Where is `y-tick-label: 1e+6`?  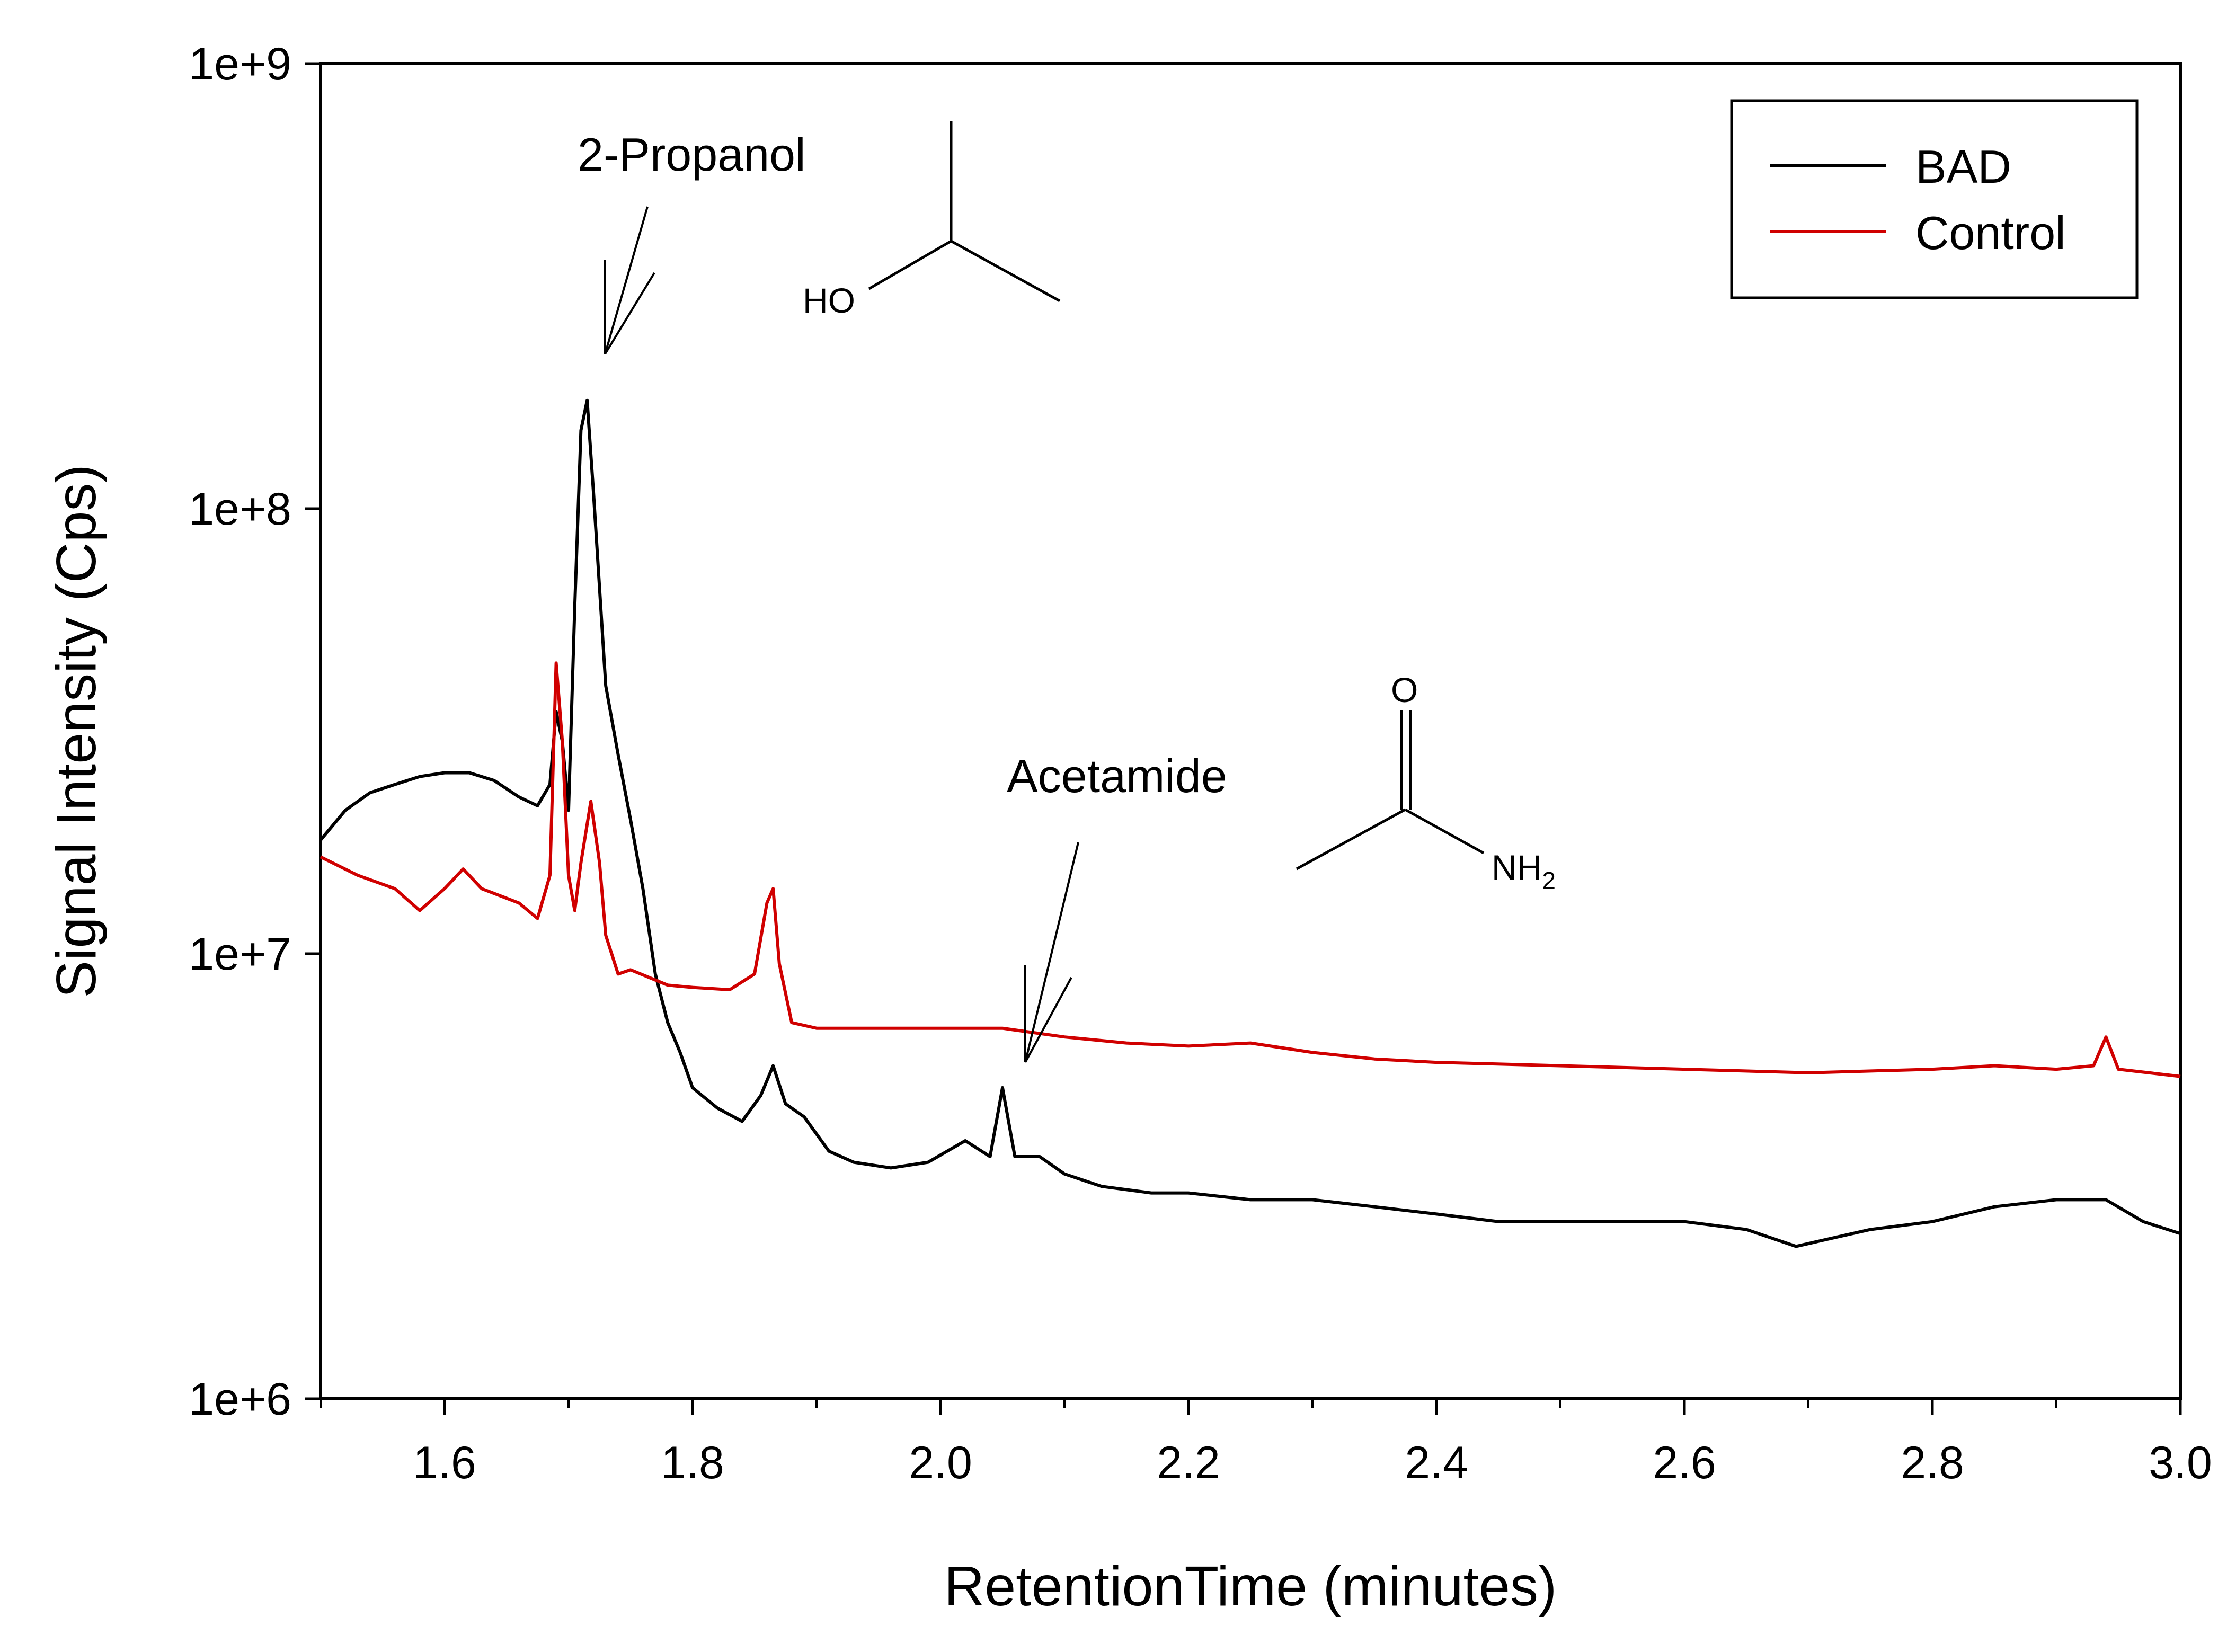 y-tick-label: 1e+6 is located at coordinates (240, 1399).